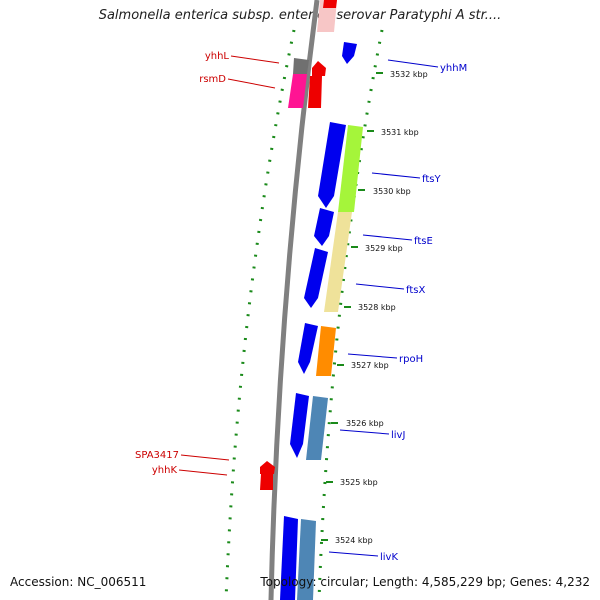 This screenshot has height=600, width=600. Describe the element at coordinates (415, 290) in the screenshot. I see `gene-label-ftsX: ftsX` at that location.